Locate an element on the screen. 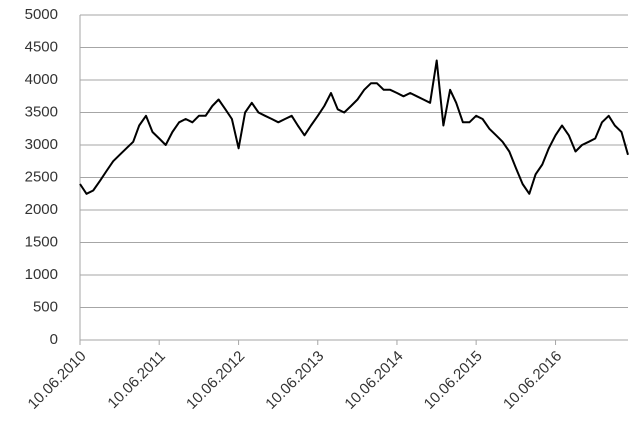 The height and width of the screenshot is (448, 640). x-tick-label: 10.06.2013 is located at coordinates (294, 380).